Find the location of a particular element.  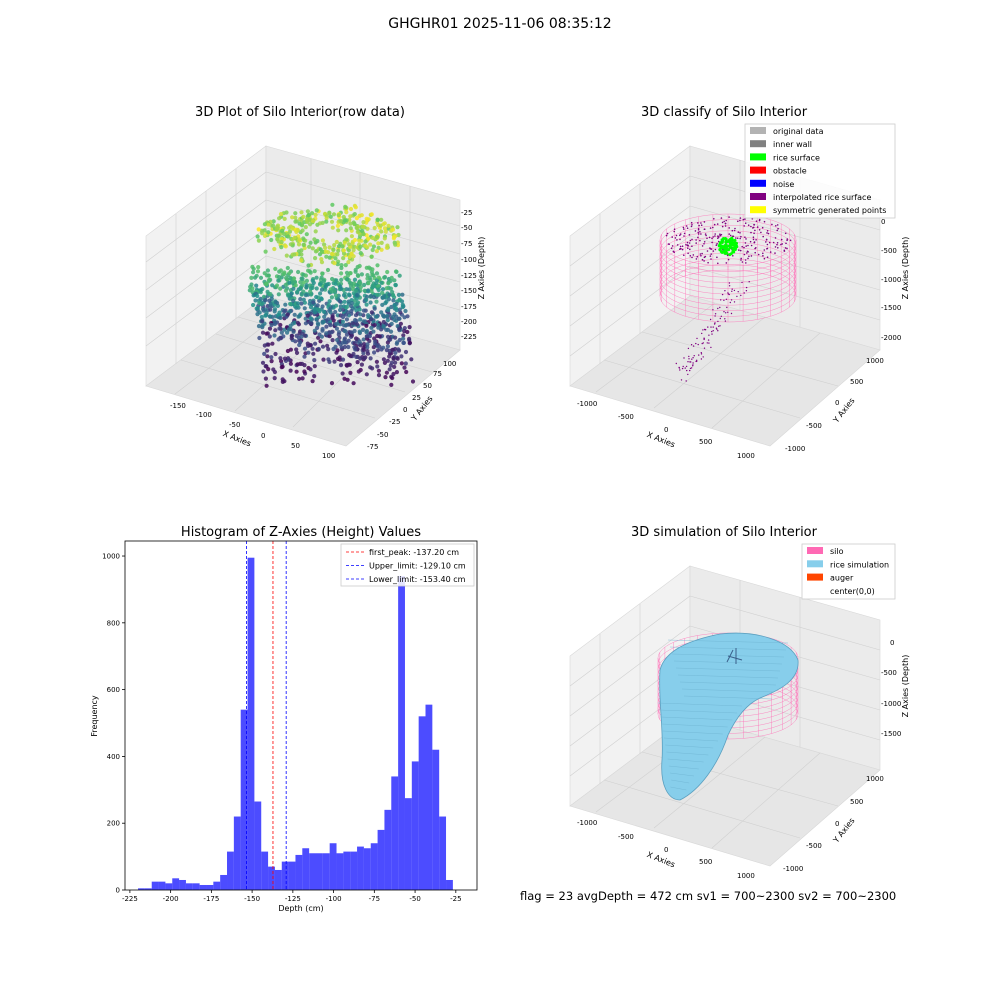

z-tick-label: -25 is located at coordinates (466, 213).